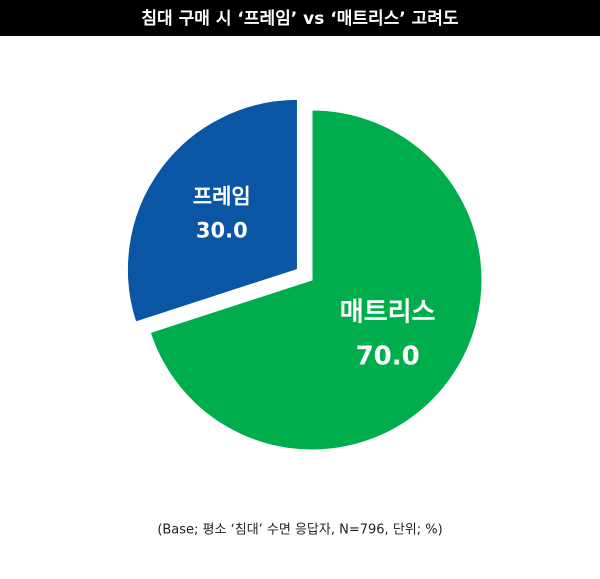 This screenshot has width=600, height=579. Describe the element at coordinates (388, 356) in the screenshot. I see `slice-value: 70.0` at that location.